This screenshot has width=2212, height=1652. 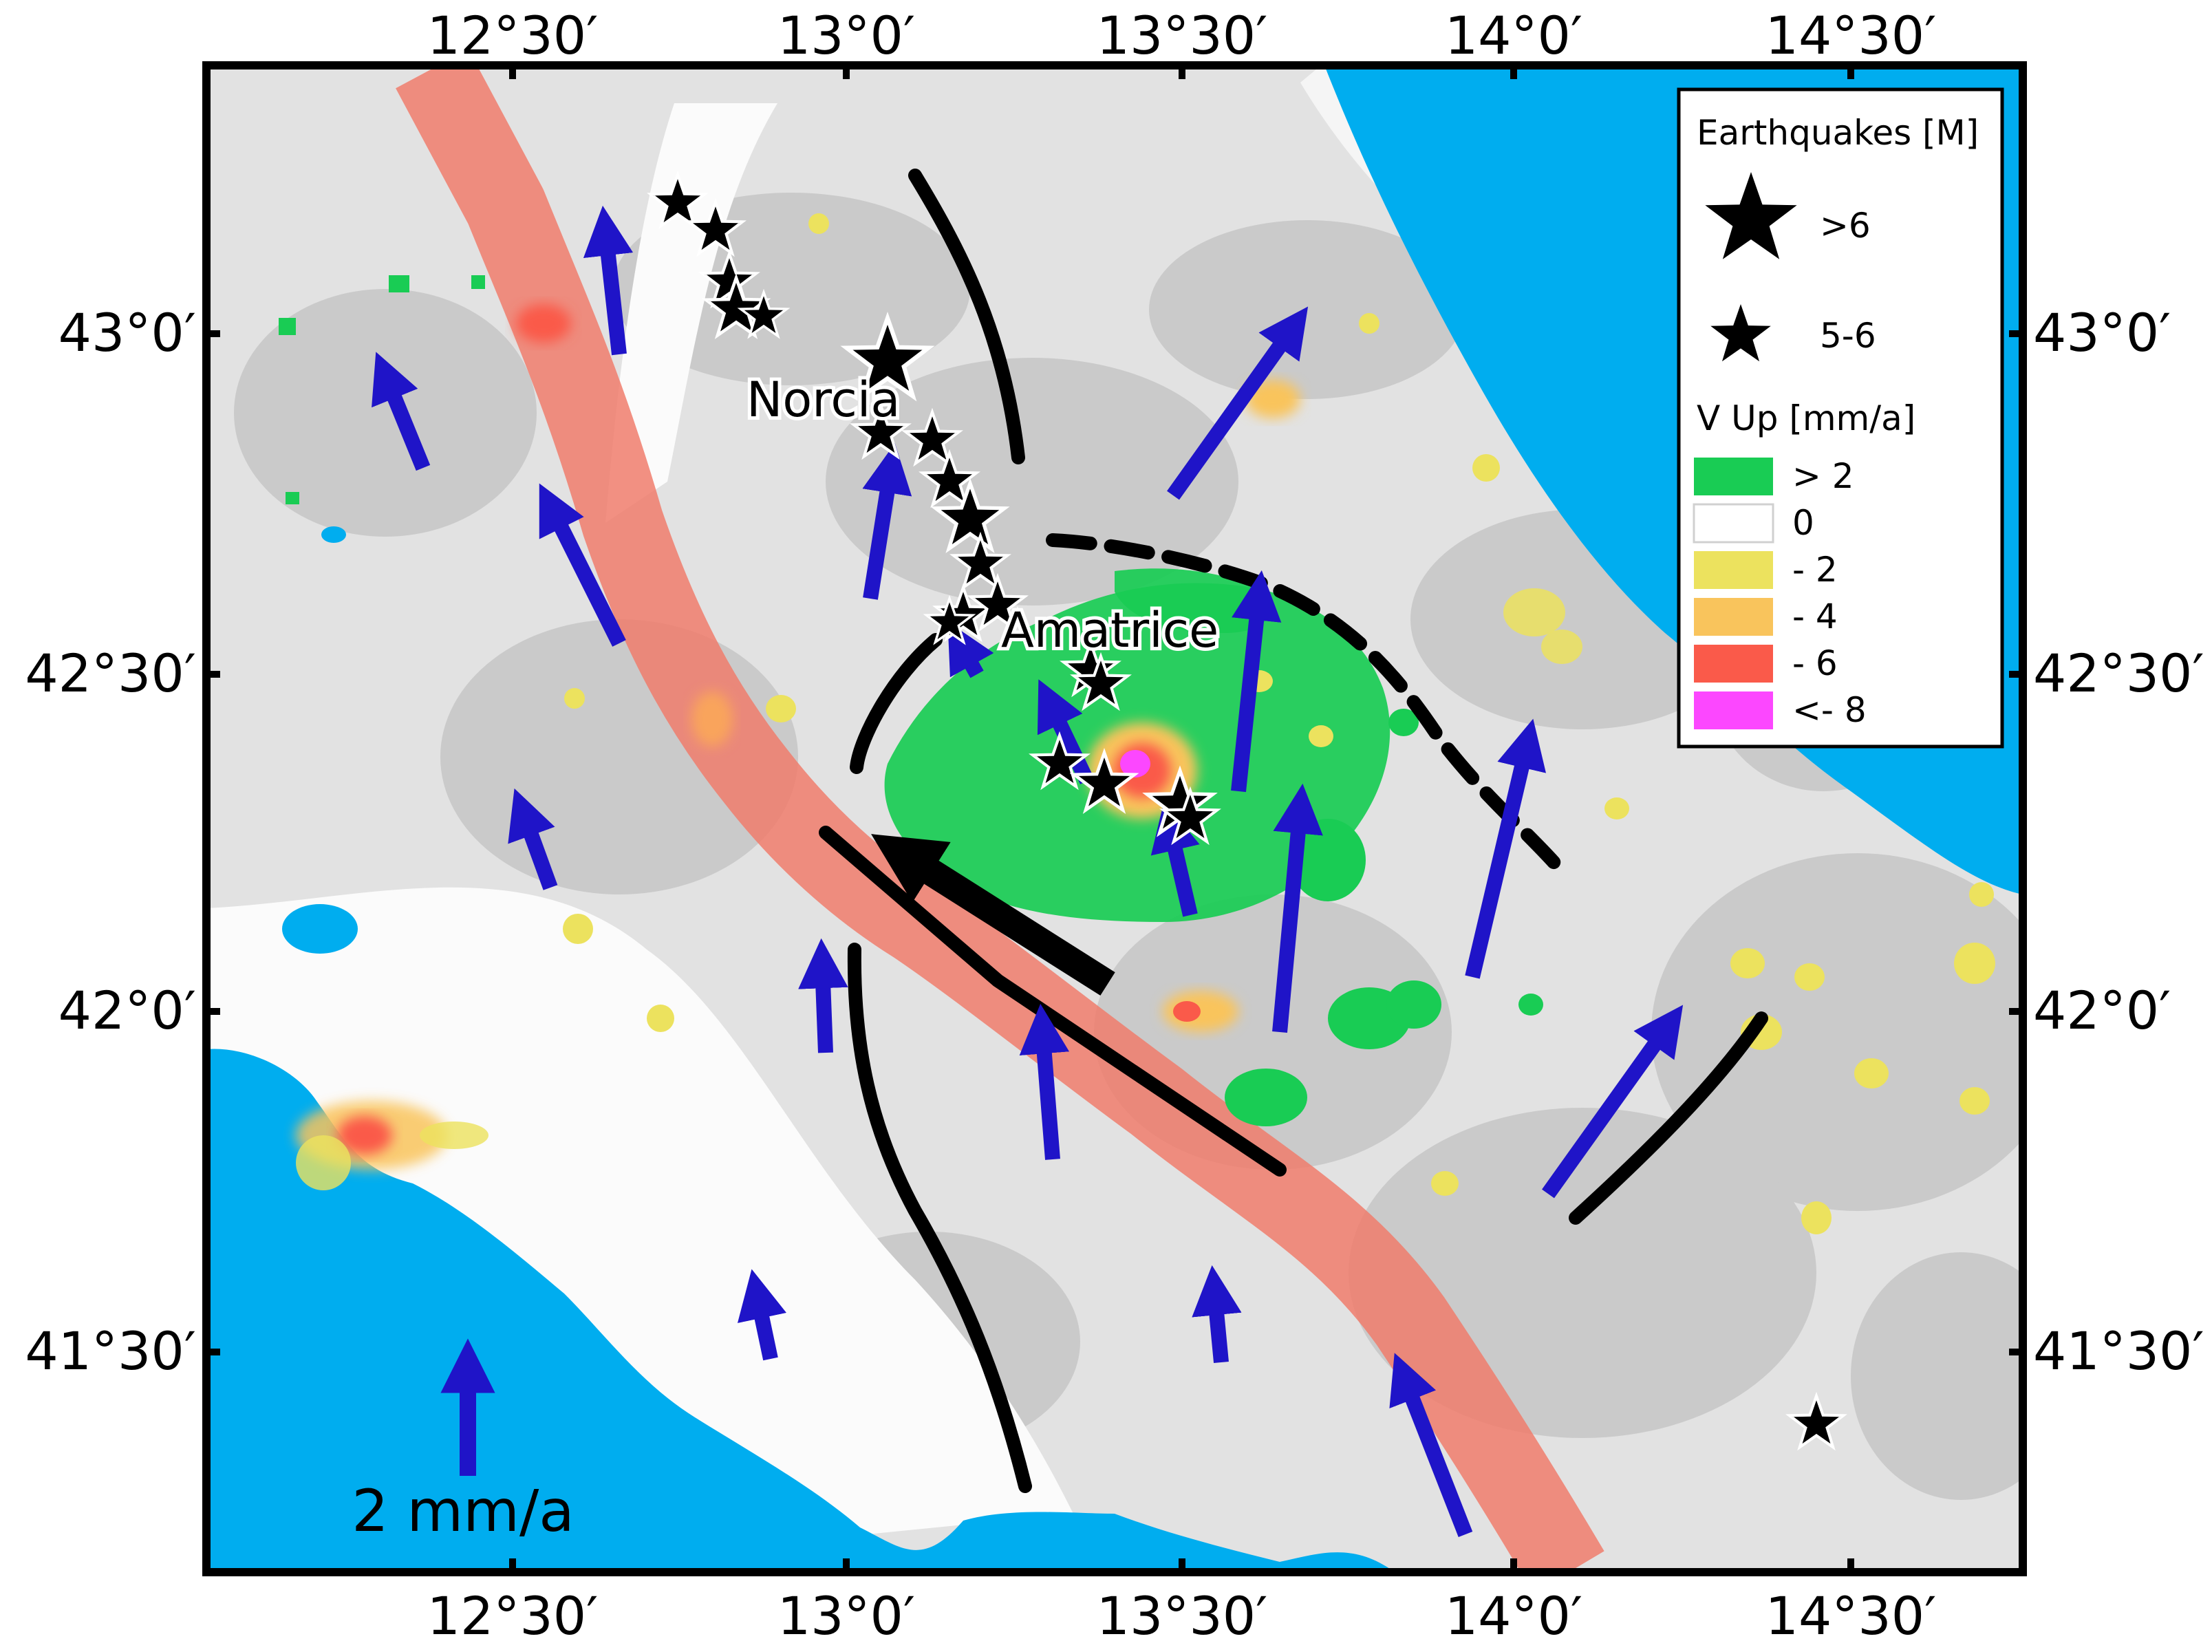 I want to click on legend-class-label: <- 8, so click(x=1829, y=710).